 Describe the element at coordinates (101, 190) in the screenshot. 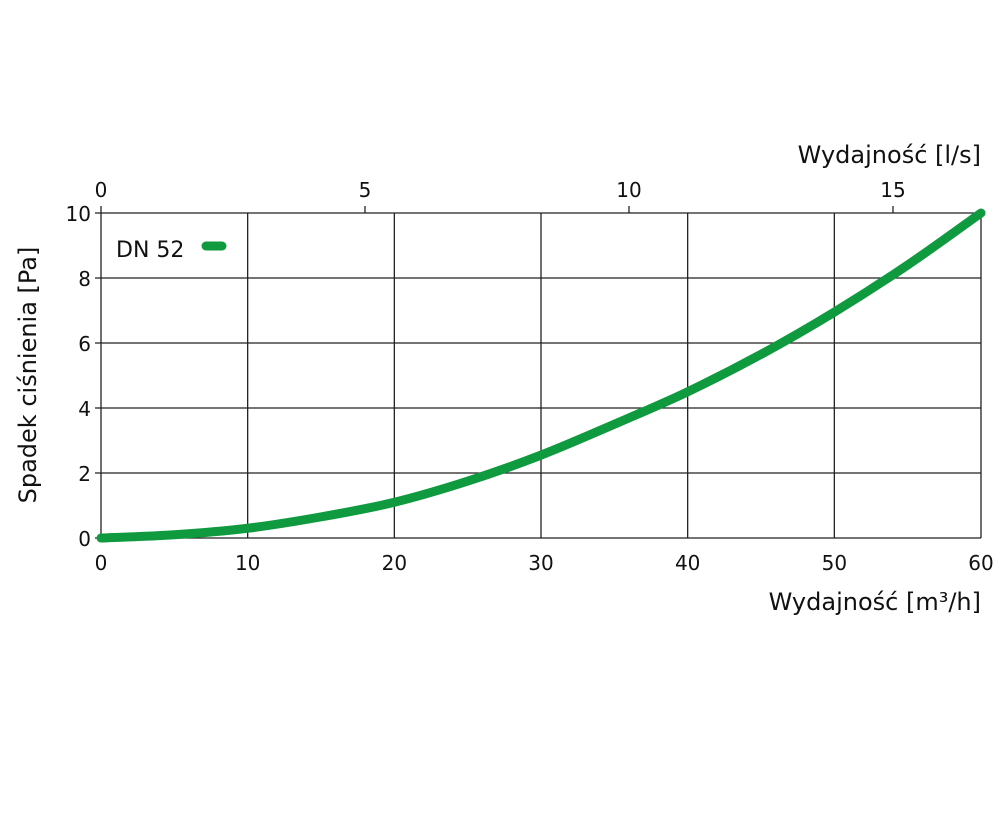

I see `x2-tick-label: 0` at that location.